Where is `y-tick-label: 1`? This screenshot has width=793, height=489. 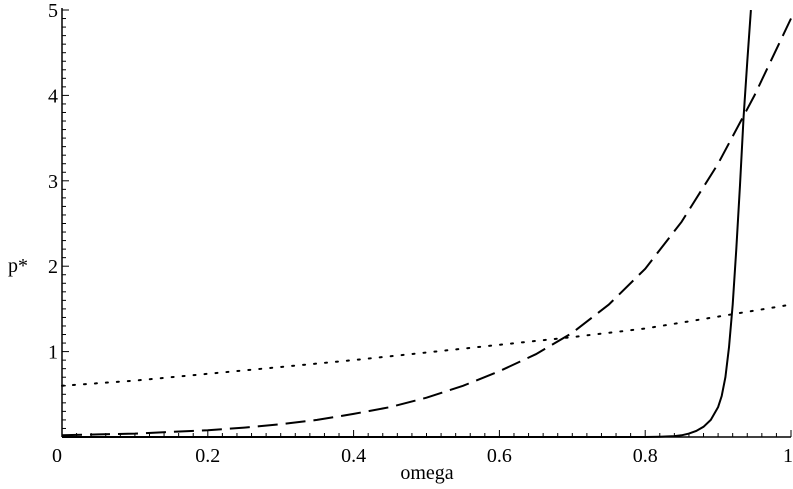
y-tick-label: 1 is located at coordinates (53, 353).